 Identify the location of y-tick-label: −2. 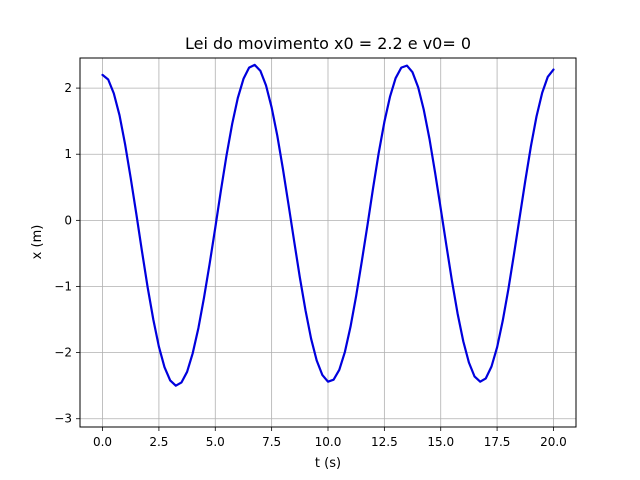
(63, 353).